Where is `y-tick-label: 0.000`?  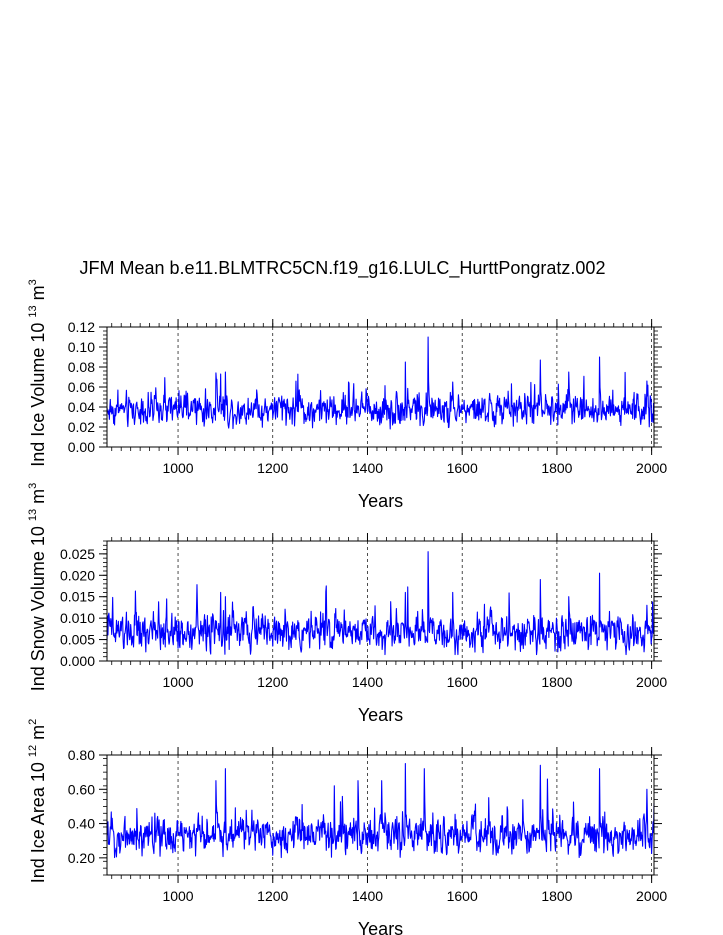
y-tick-label: 0.000 is located at coordinates (77, 661).